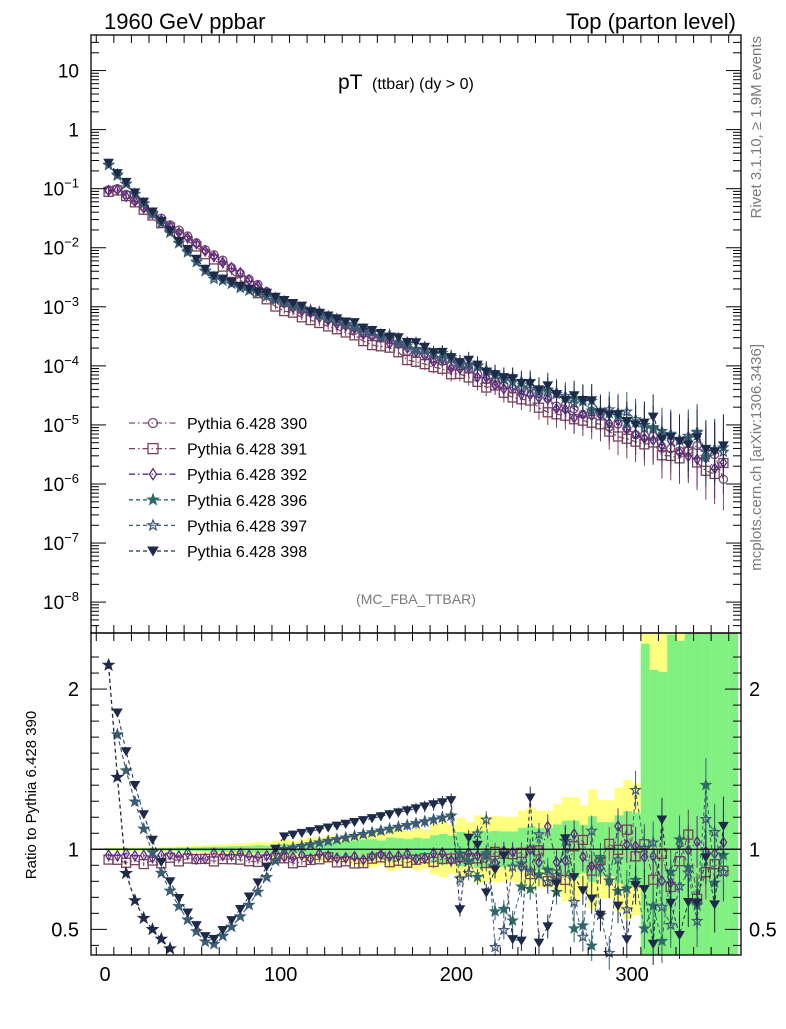 The image size is (786, 1029). I want to click on plot-title-sub: (ttbar) (dy > 0), so click(423, 84).